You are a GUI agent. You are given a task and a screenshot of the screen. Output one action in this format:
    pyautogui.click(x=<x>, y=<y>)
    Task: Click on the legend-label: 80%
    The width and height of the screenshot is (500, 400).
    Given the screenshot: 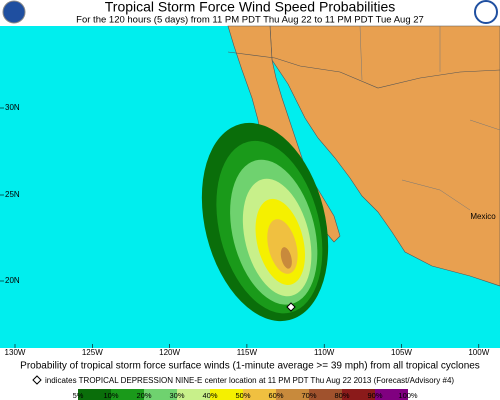 What is the action you would take?
    pyautogui.click(x=341, y=395)
    